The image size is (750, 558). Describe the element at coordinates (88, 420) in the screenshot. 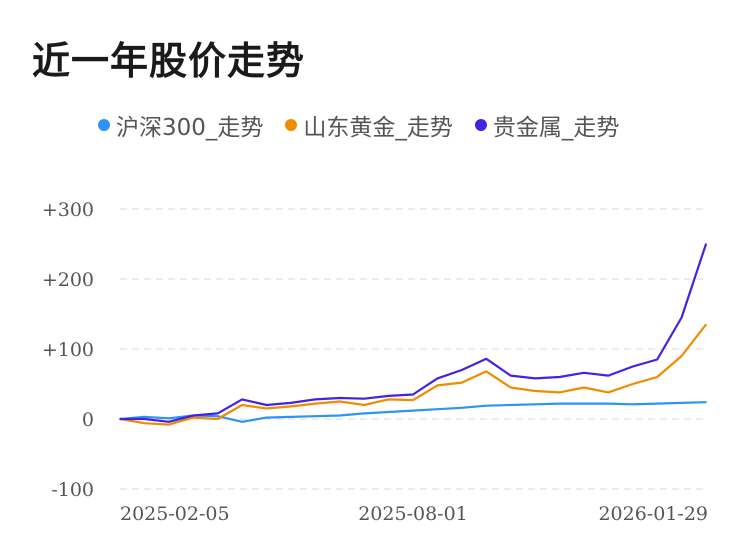

I see `y-tick-label: 0` at that location.